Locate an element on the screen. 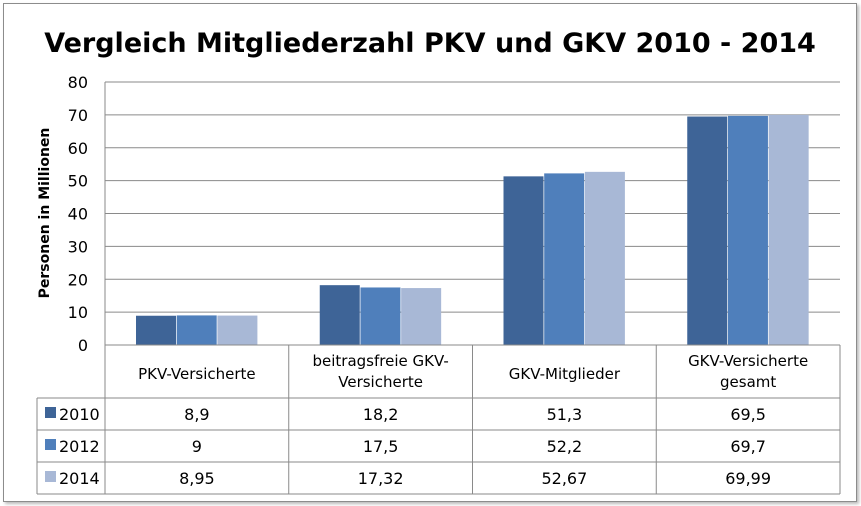  y-tick-label: 80 is located at coordinates (78, 82).